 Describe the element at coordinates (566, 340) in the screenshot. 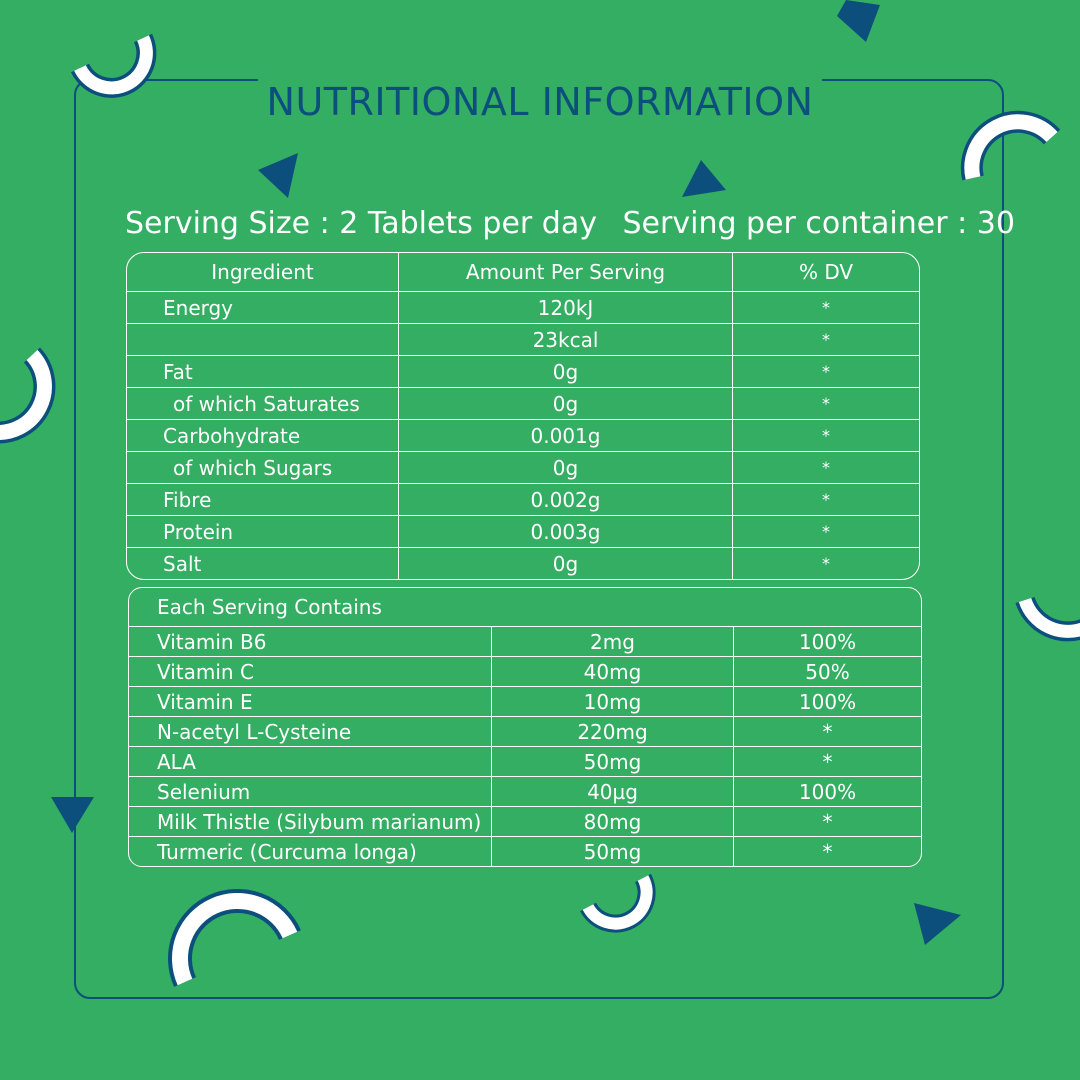

I see `ingredient-amount: 23kcal` at that location.